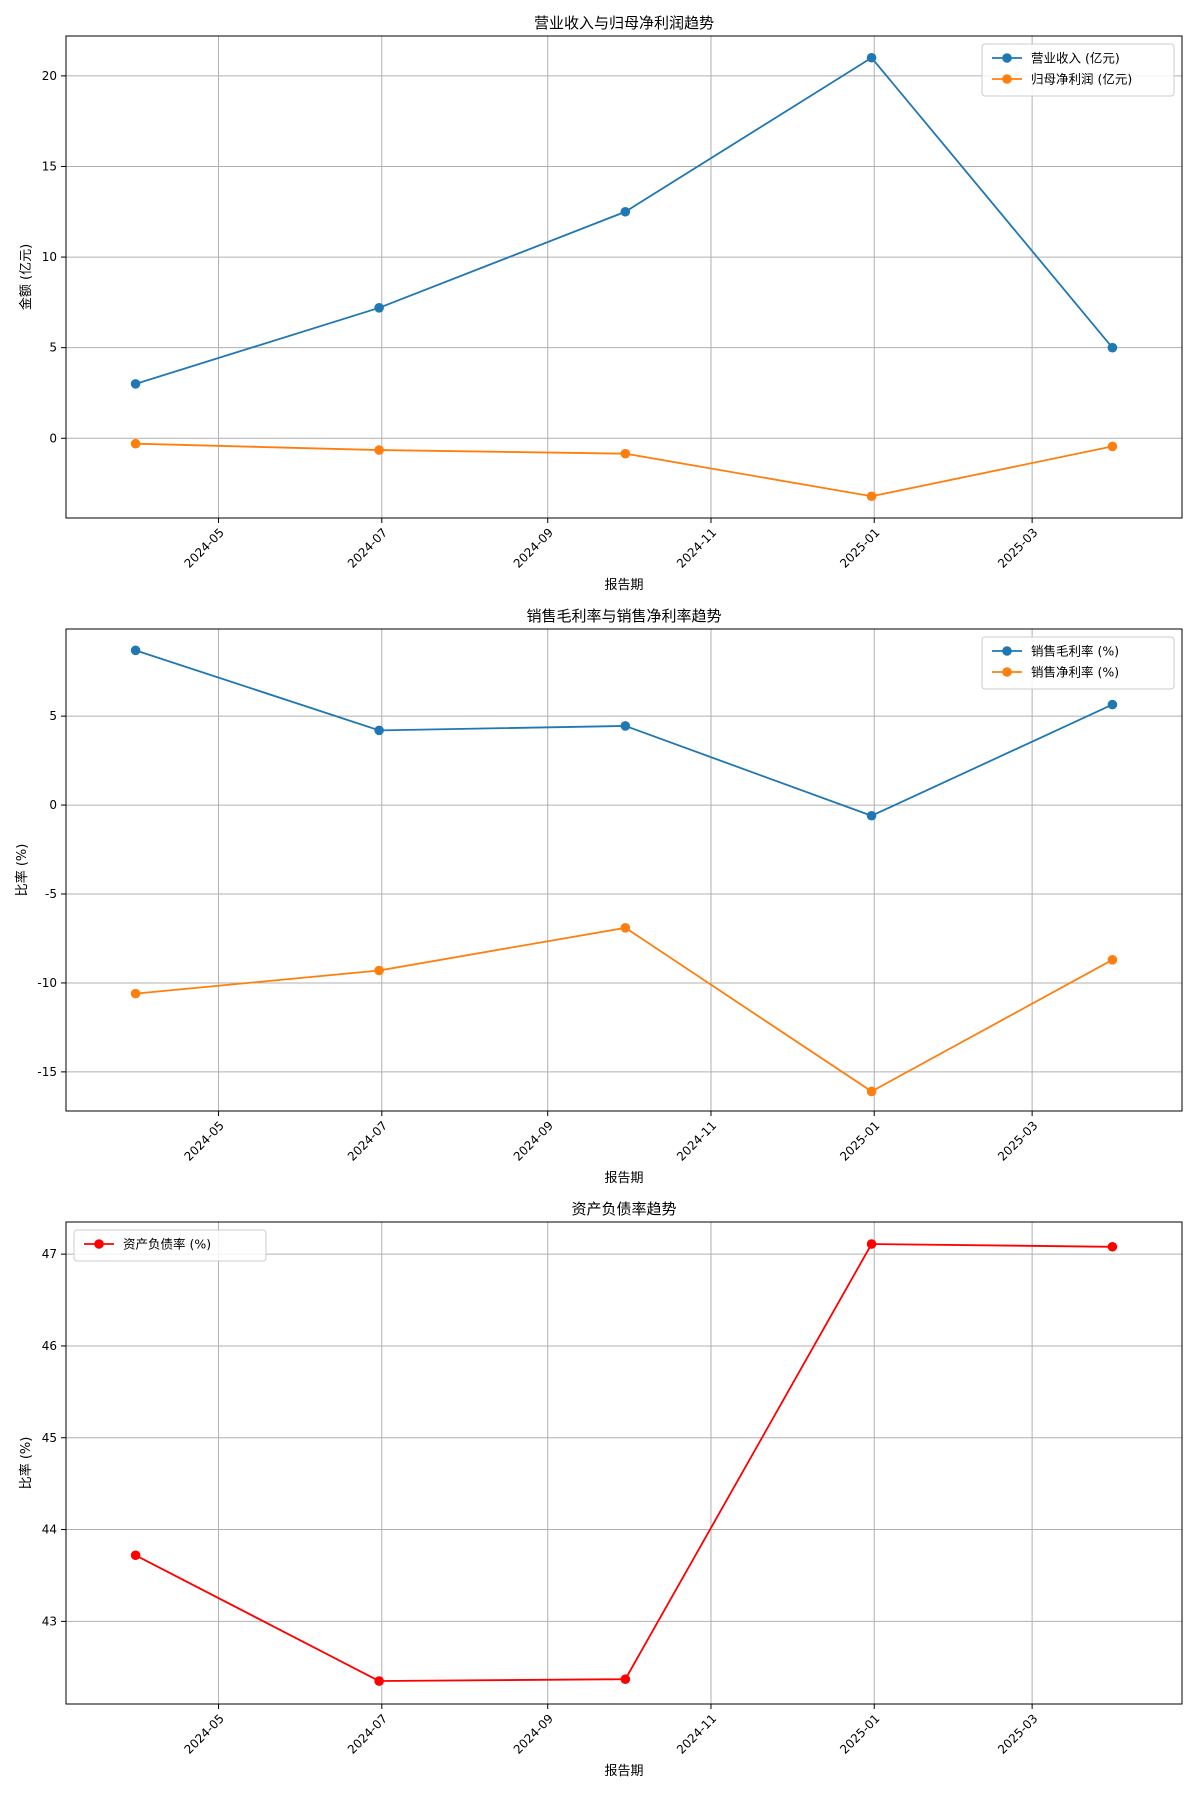  What do you see at coordinates (47, 983) in the screenshot?
I see `y-tick-label: -10` at bounding box center [47, 983].